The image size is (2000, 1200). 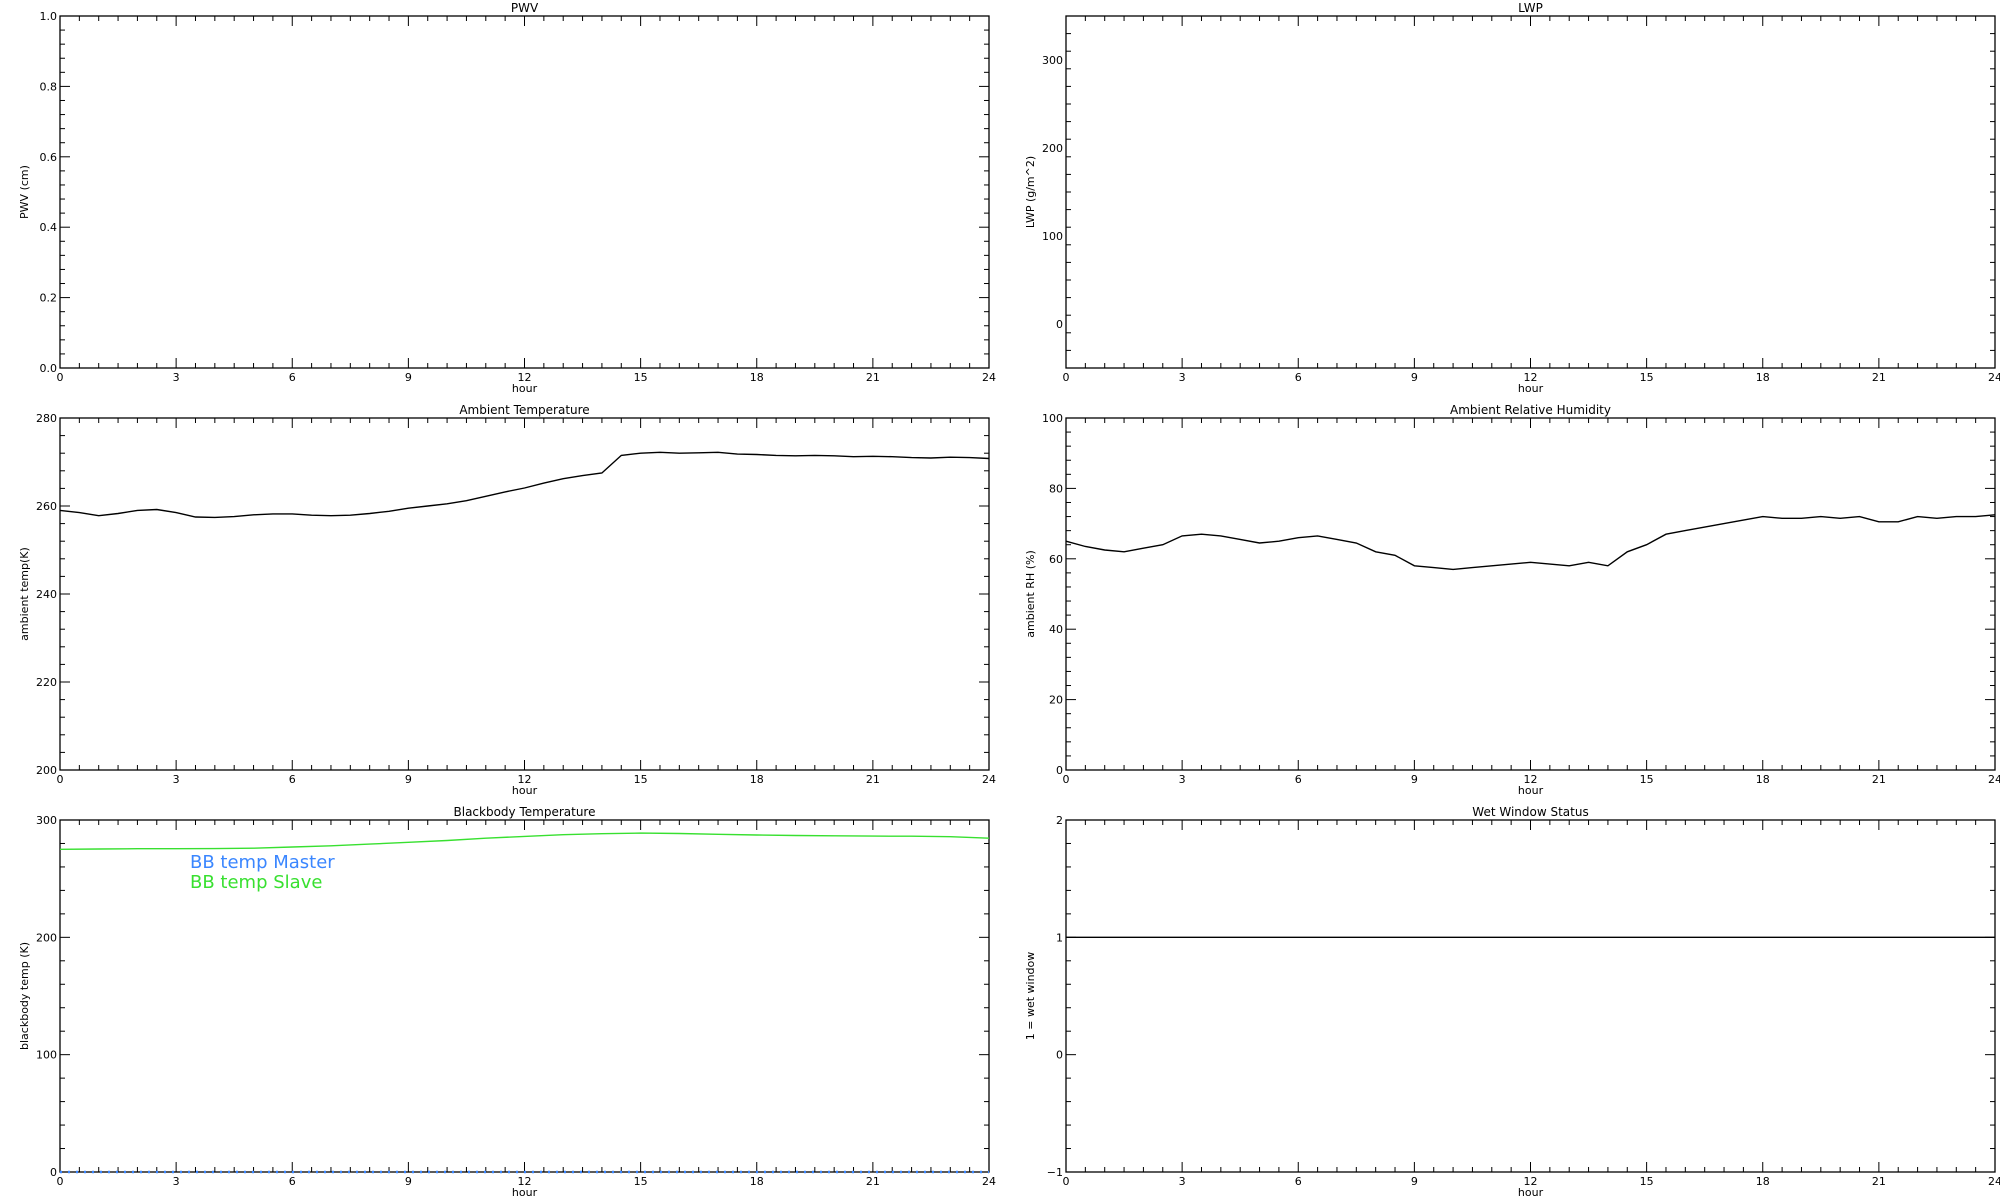 I want to click on y-axis-label: blackbody temp (K), so click(x=24, y=996).